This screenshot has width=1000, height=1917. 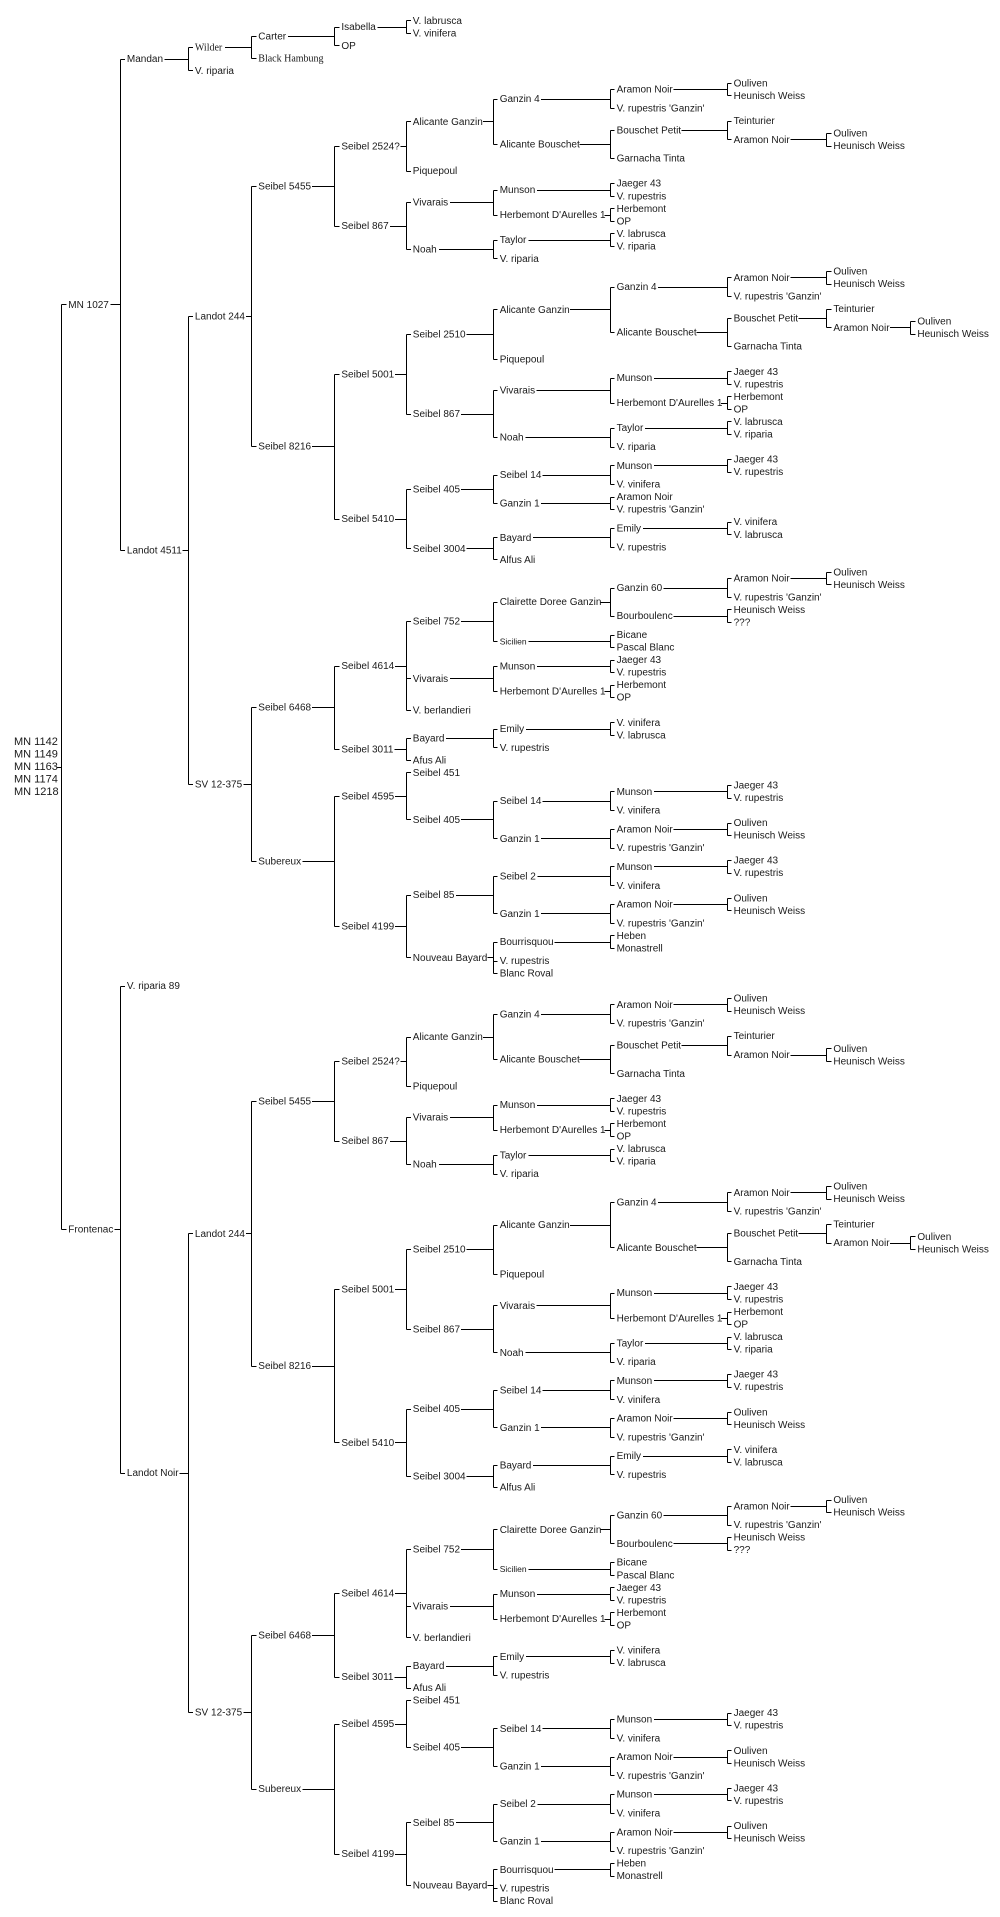 I want to click on cultivar-: ???, so click(x=742, y=1550).